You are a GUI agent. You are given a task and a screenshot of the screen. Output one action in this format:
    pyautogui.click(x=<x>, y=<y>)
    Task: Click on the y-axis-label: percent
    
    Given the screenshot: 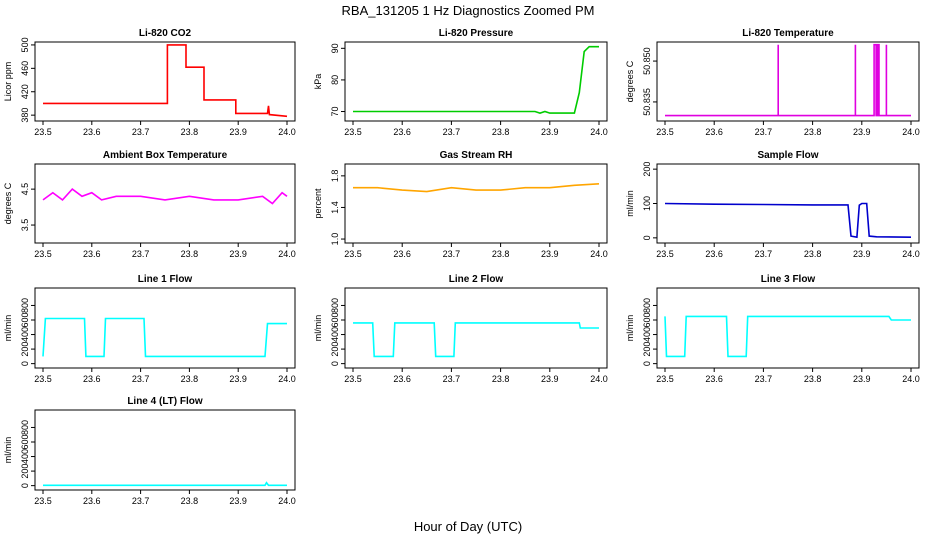 What is the action you would take?
    pyautogui.click(x=318, y=203)
    